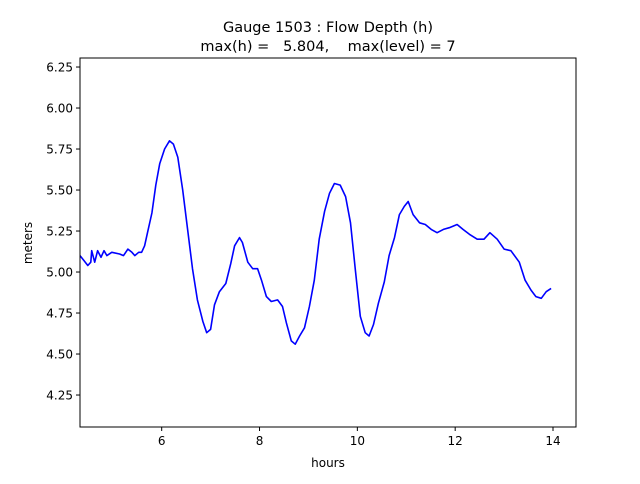 This screenshot has width=640, height=484. What do you see at coordinates (59, 68) in the screenshot?
I see `y-tick-label: 6.25` at bounding box center [59, 68].